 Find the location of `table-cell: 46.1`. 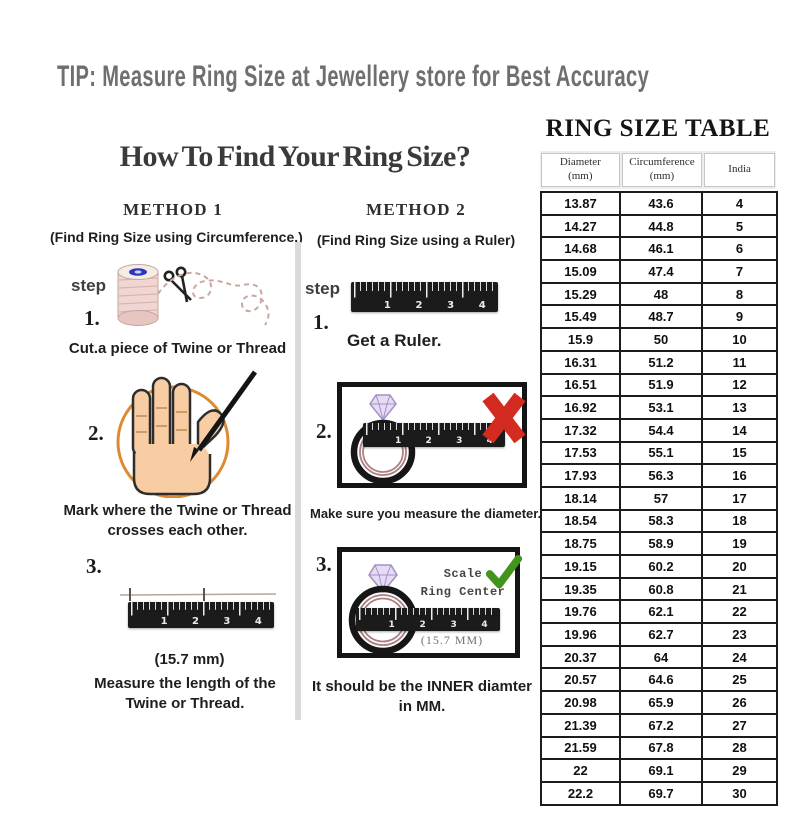

table-cell: 46.1 is located at coordinates (661, 249).